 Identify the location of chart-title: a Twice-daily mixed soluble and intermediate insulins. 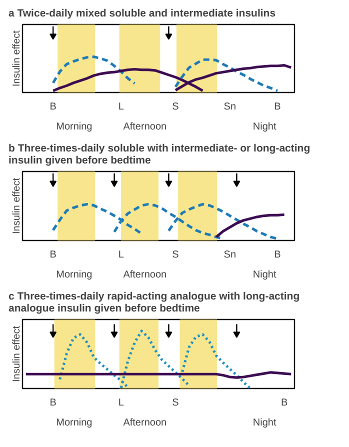
(142, 14).